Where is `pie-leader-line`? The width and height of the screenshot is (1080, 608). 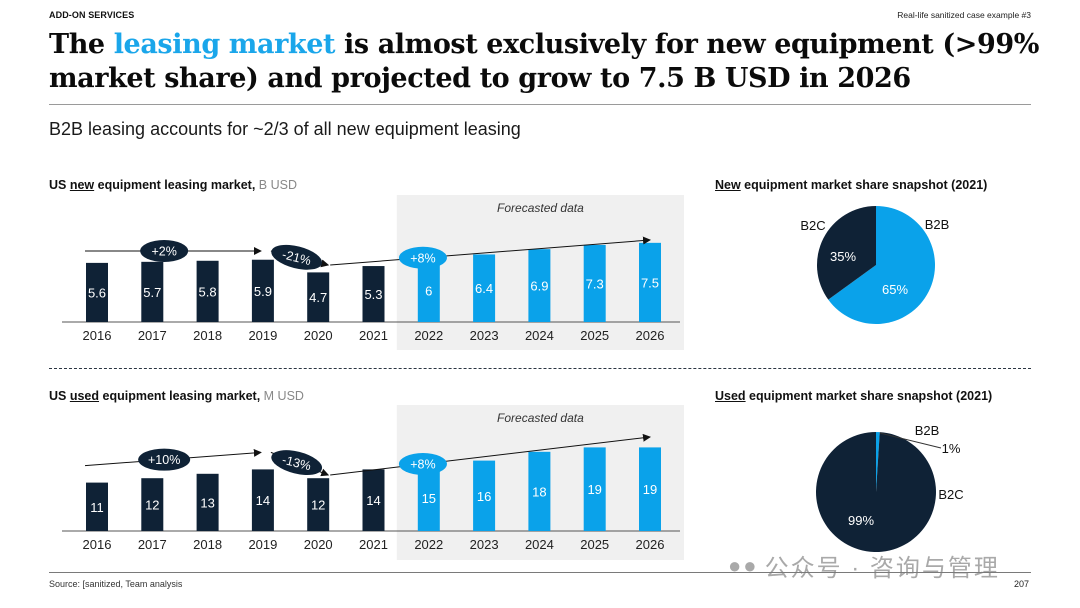
pie-leader-line is located at coordinates (910, 440).